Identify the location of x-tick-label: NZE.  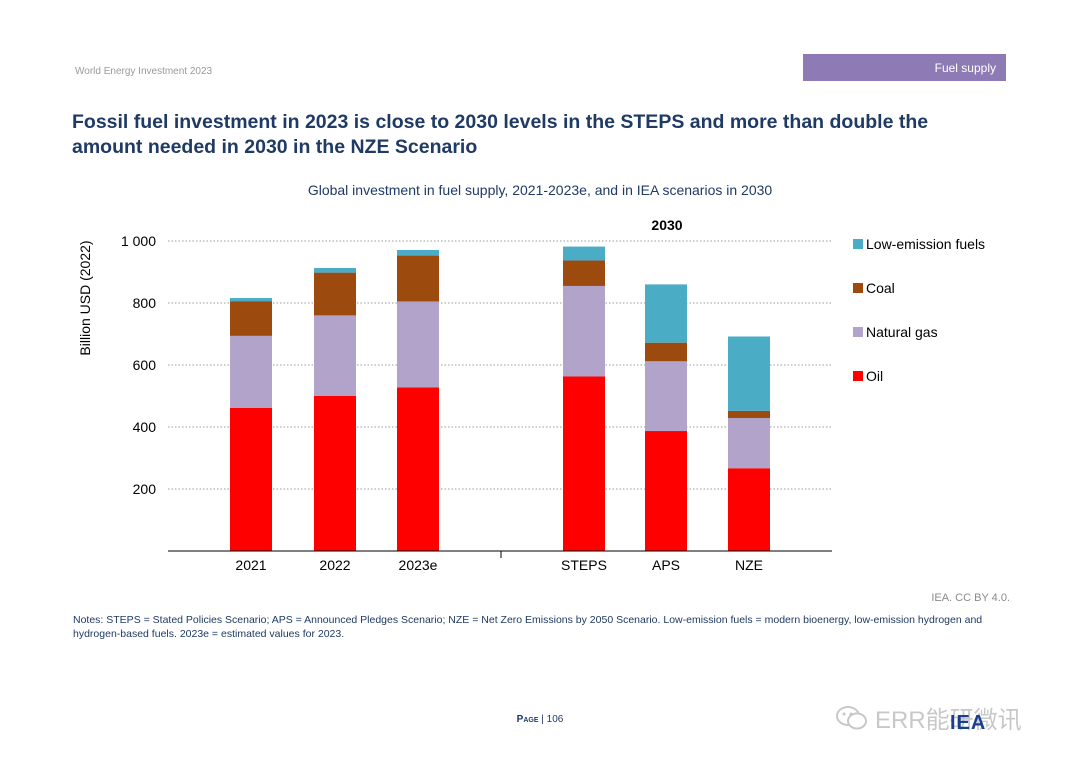
(749, 565).